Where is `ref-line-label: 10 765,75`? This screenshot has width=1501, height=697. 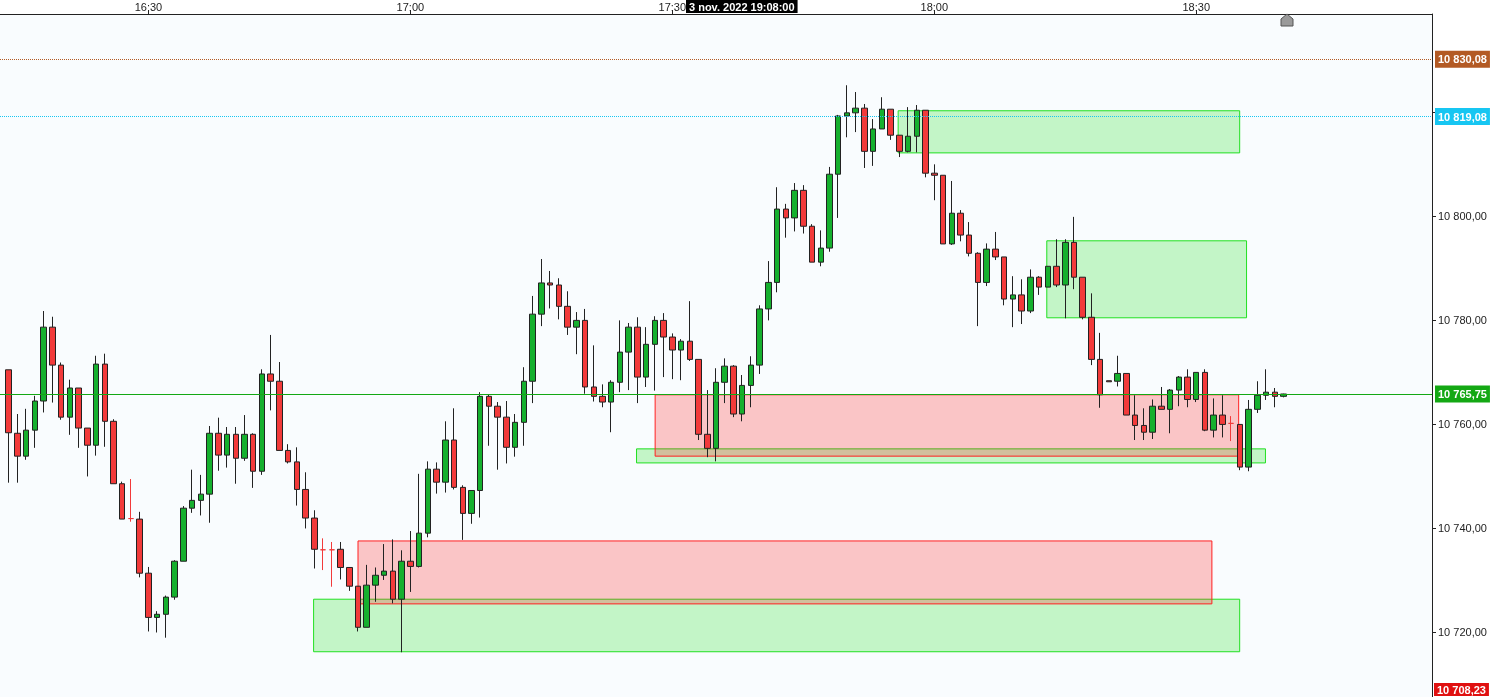
ref-line-label: 10 765,75 is located at coordinates (1462, 393).